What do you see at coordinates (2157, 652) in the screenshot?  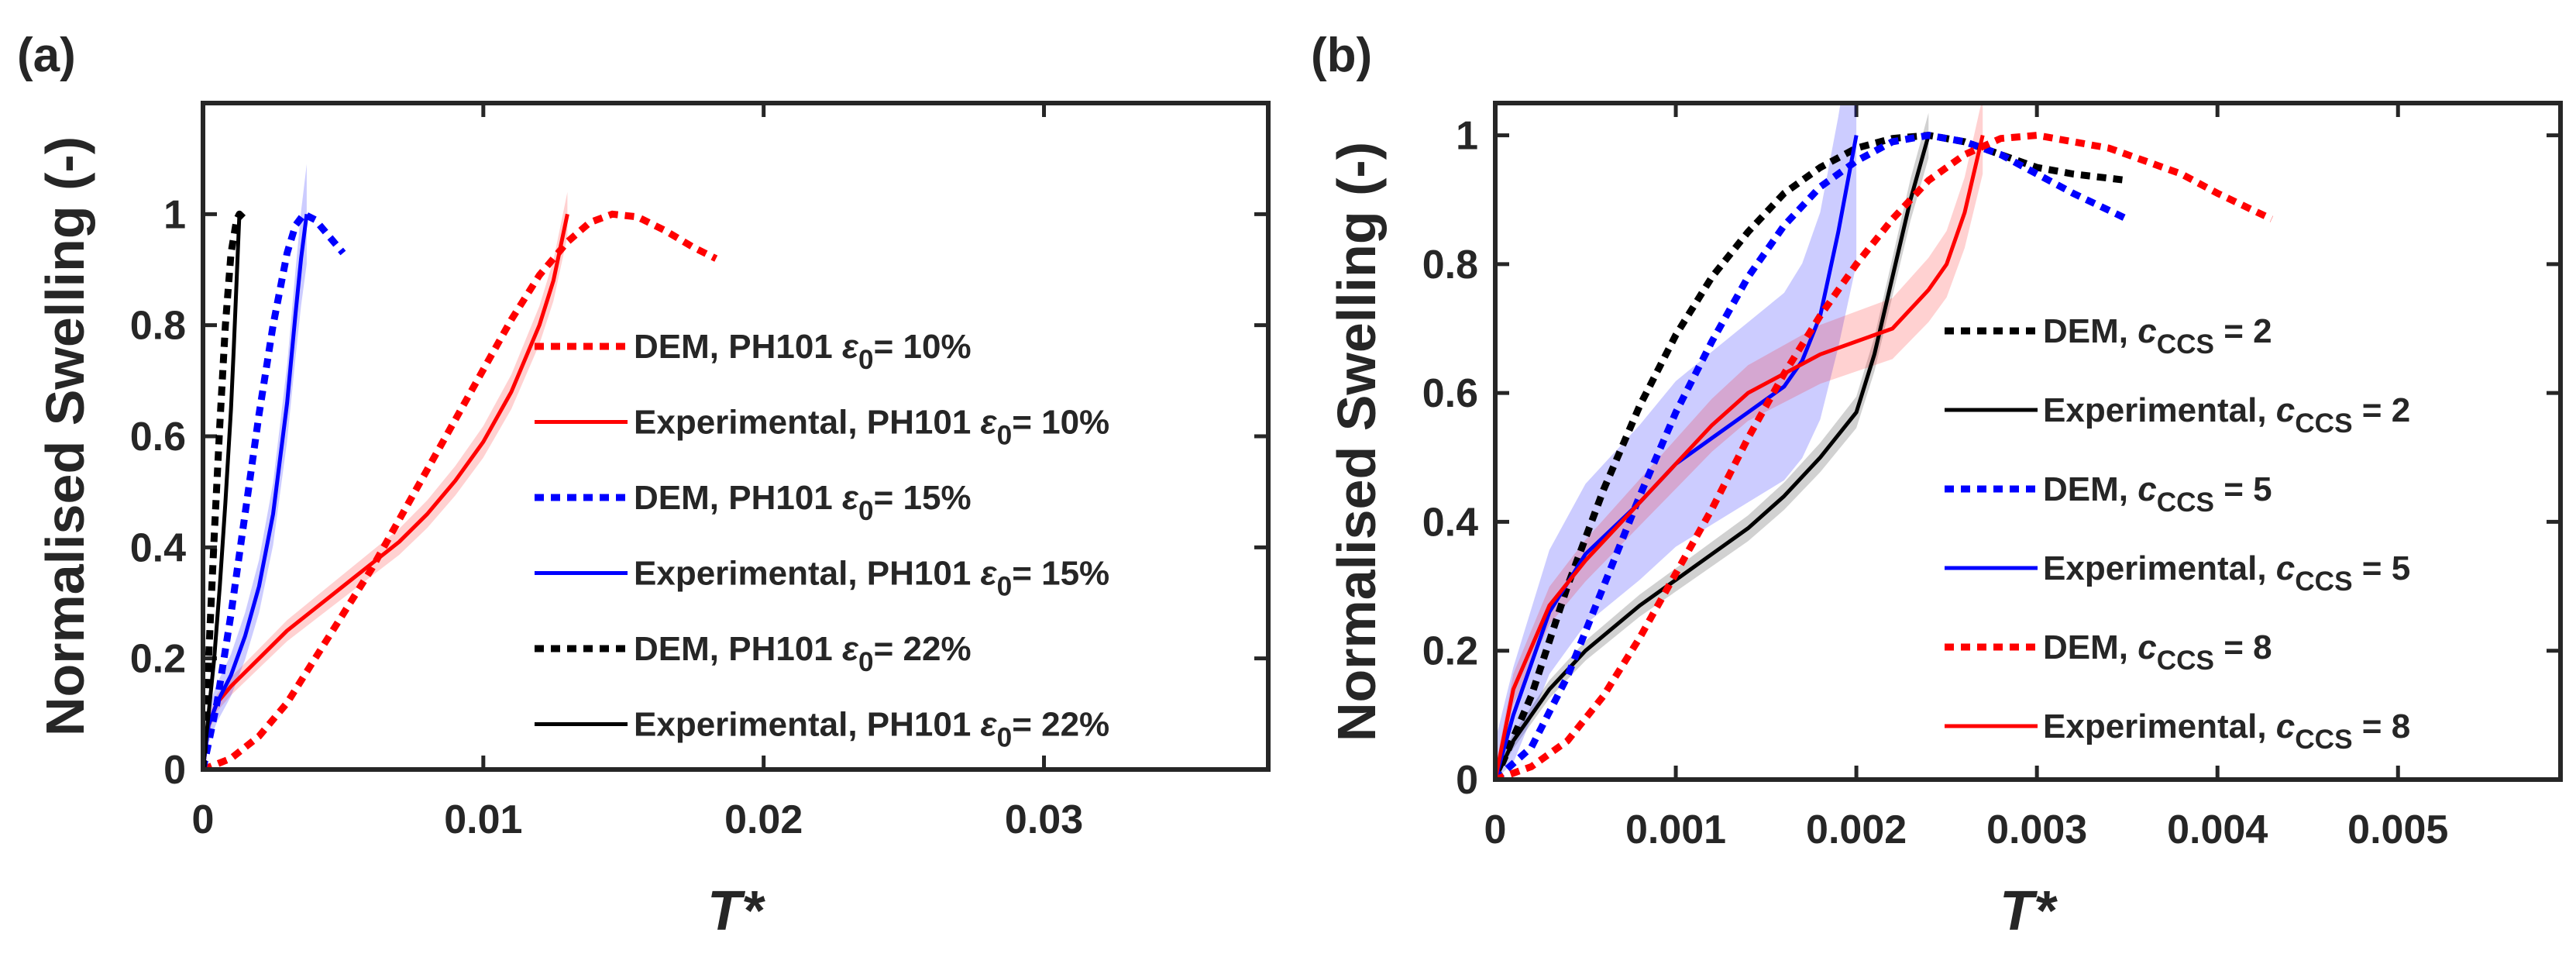 I see `panel-b-legend-label-4: DEM, cCCS = 8` at bounding box center [2157, 652].